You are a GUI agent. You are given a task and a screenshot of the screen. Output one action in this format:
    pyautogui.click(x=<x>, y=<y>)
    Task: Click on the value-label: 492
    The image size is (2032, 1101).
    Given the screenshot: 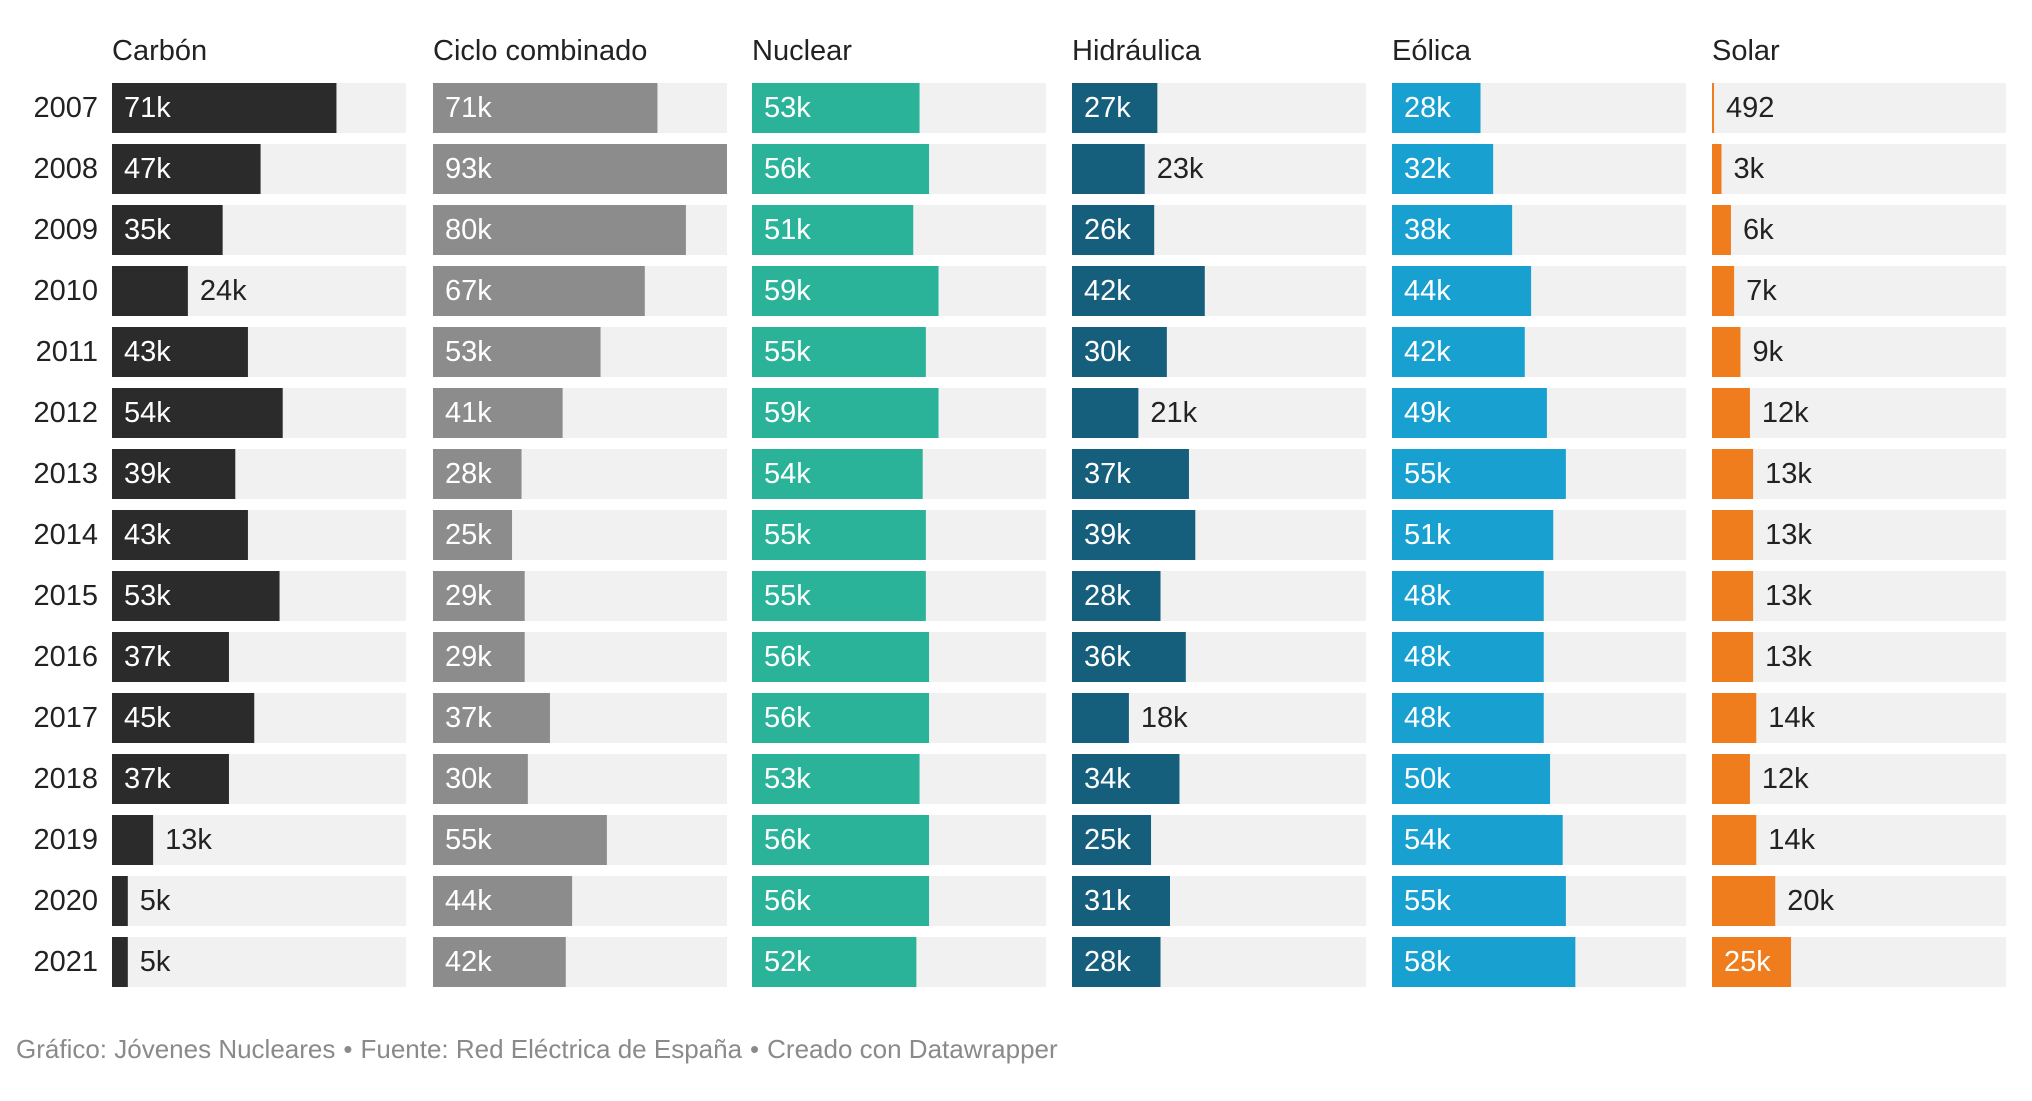 What is the action you would take?
    pyautogui.click(x=1750, y=108)
    